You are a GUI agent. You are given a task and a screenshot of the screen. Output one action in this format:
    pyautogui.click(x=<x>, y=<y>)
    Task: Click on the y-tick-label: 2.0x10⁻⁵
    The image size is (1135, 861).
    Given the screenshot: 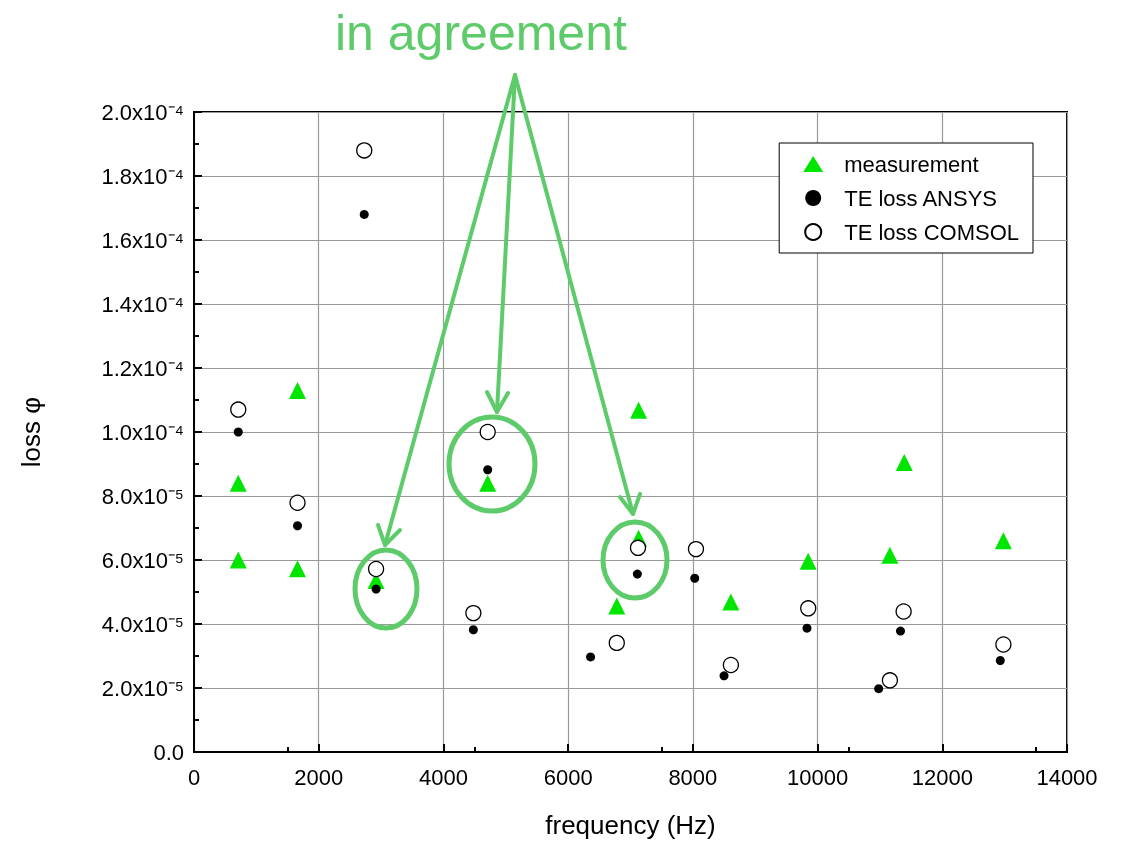 What is the action you would take?
    pyautogui.click(x=142, y=688)
    